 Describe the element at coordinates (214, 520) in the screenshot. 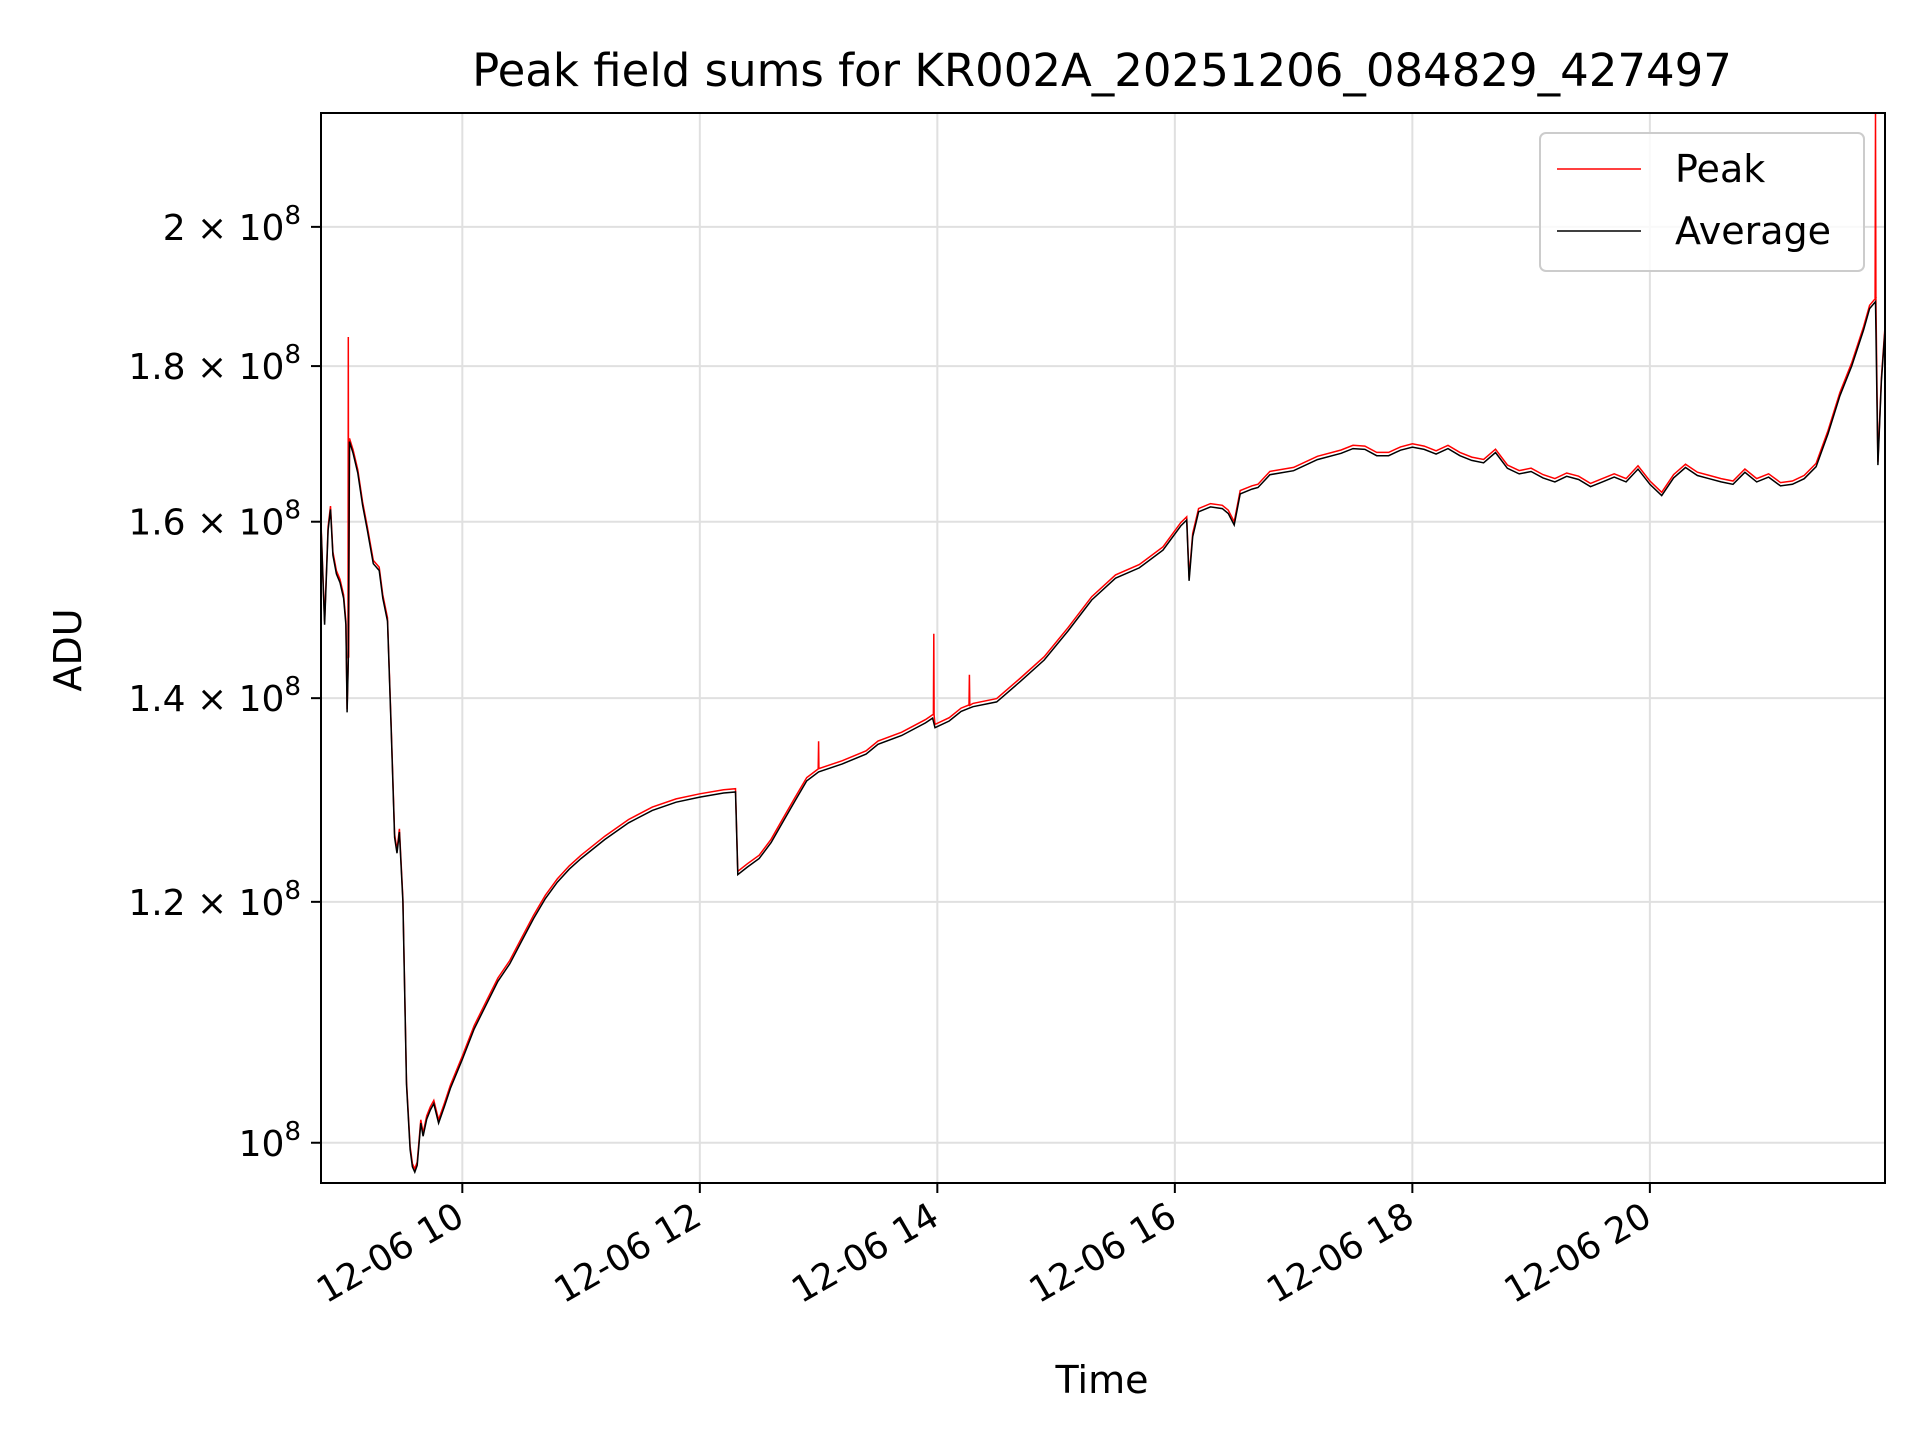

I see `y-tick-label: 1.6 × 108` at that location.